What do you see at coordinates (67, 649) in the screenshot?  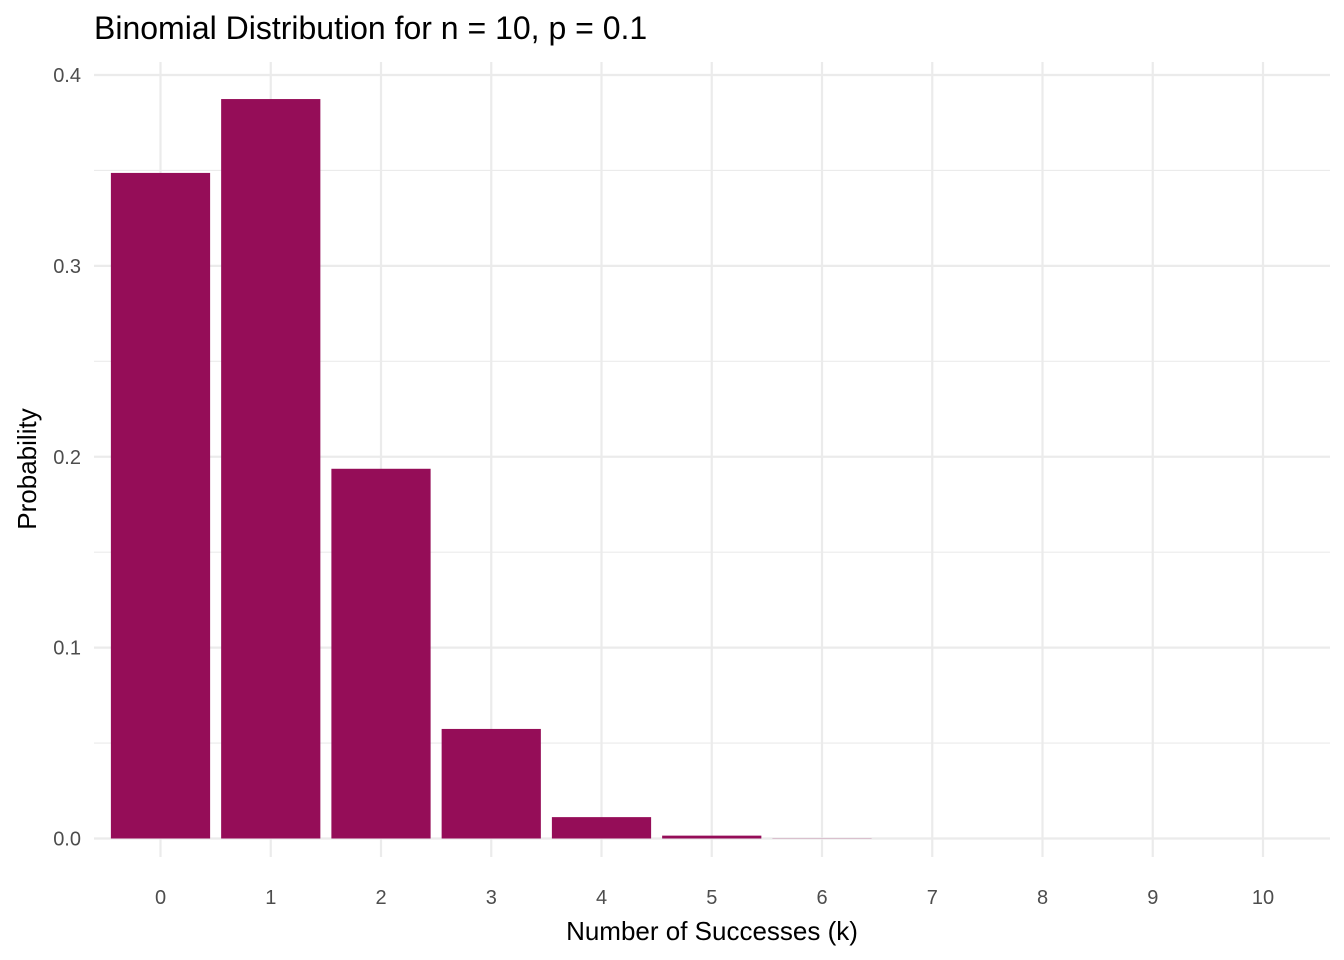 I see `y-tick-label: 0.1` at bounding box center [67, 649].